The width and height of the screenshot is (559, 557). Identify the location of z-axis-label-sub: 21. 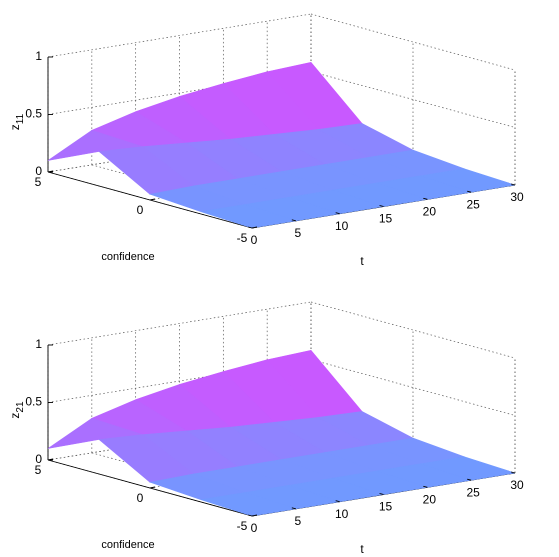
(20, 407).